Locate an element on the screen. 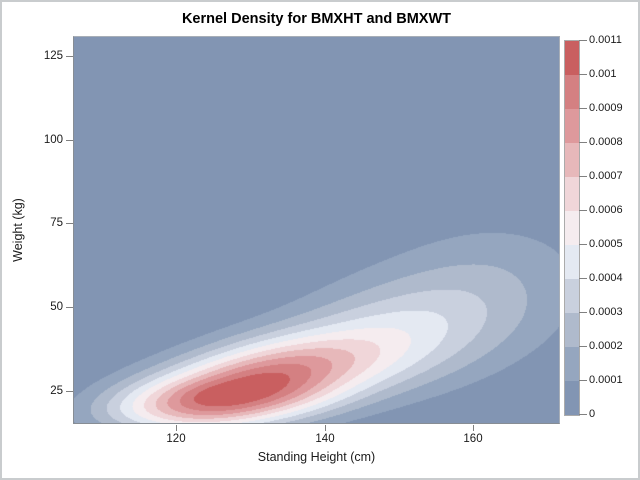 This screenshot has width=640, height=480. x-axis-label: Standing Height (cm) is located at coordinates (316, 457).